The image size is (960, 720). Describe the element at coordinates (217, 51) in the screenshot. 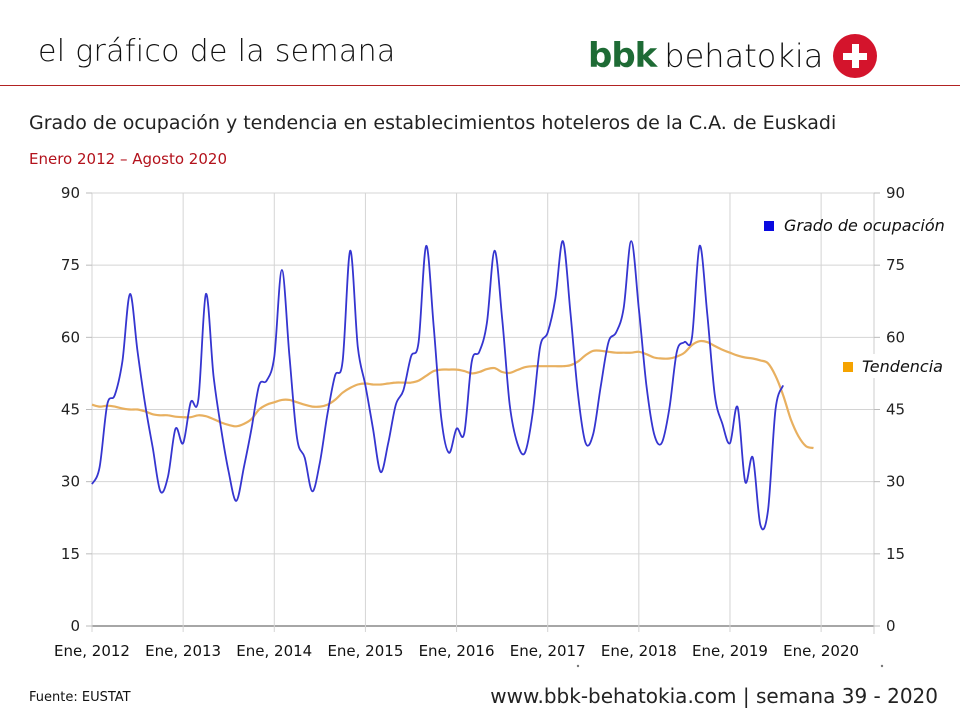

I see `page-title: el gráfico de la semana` at that location.